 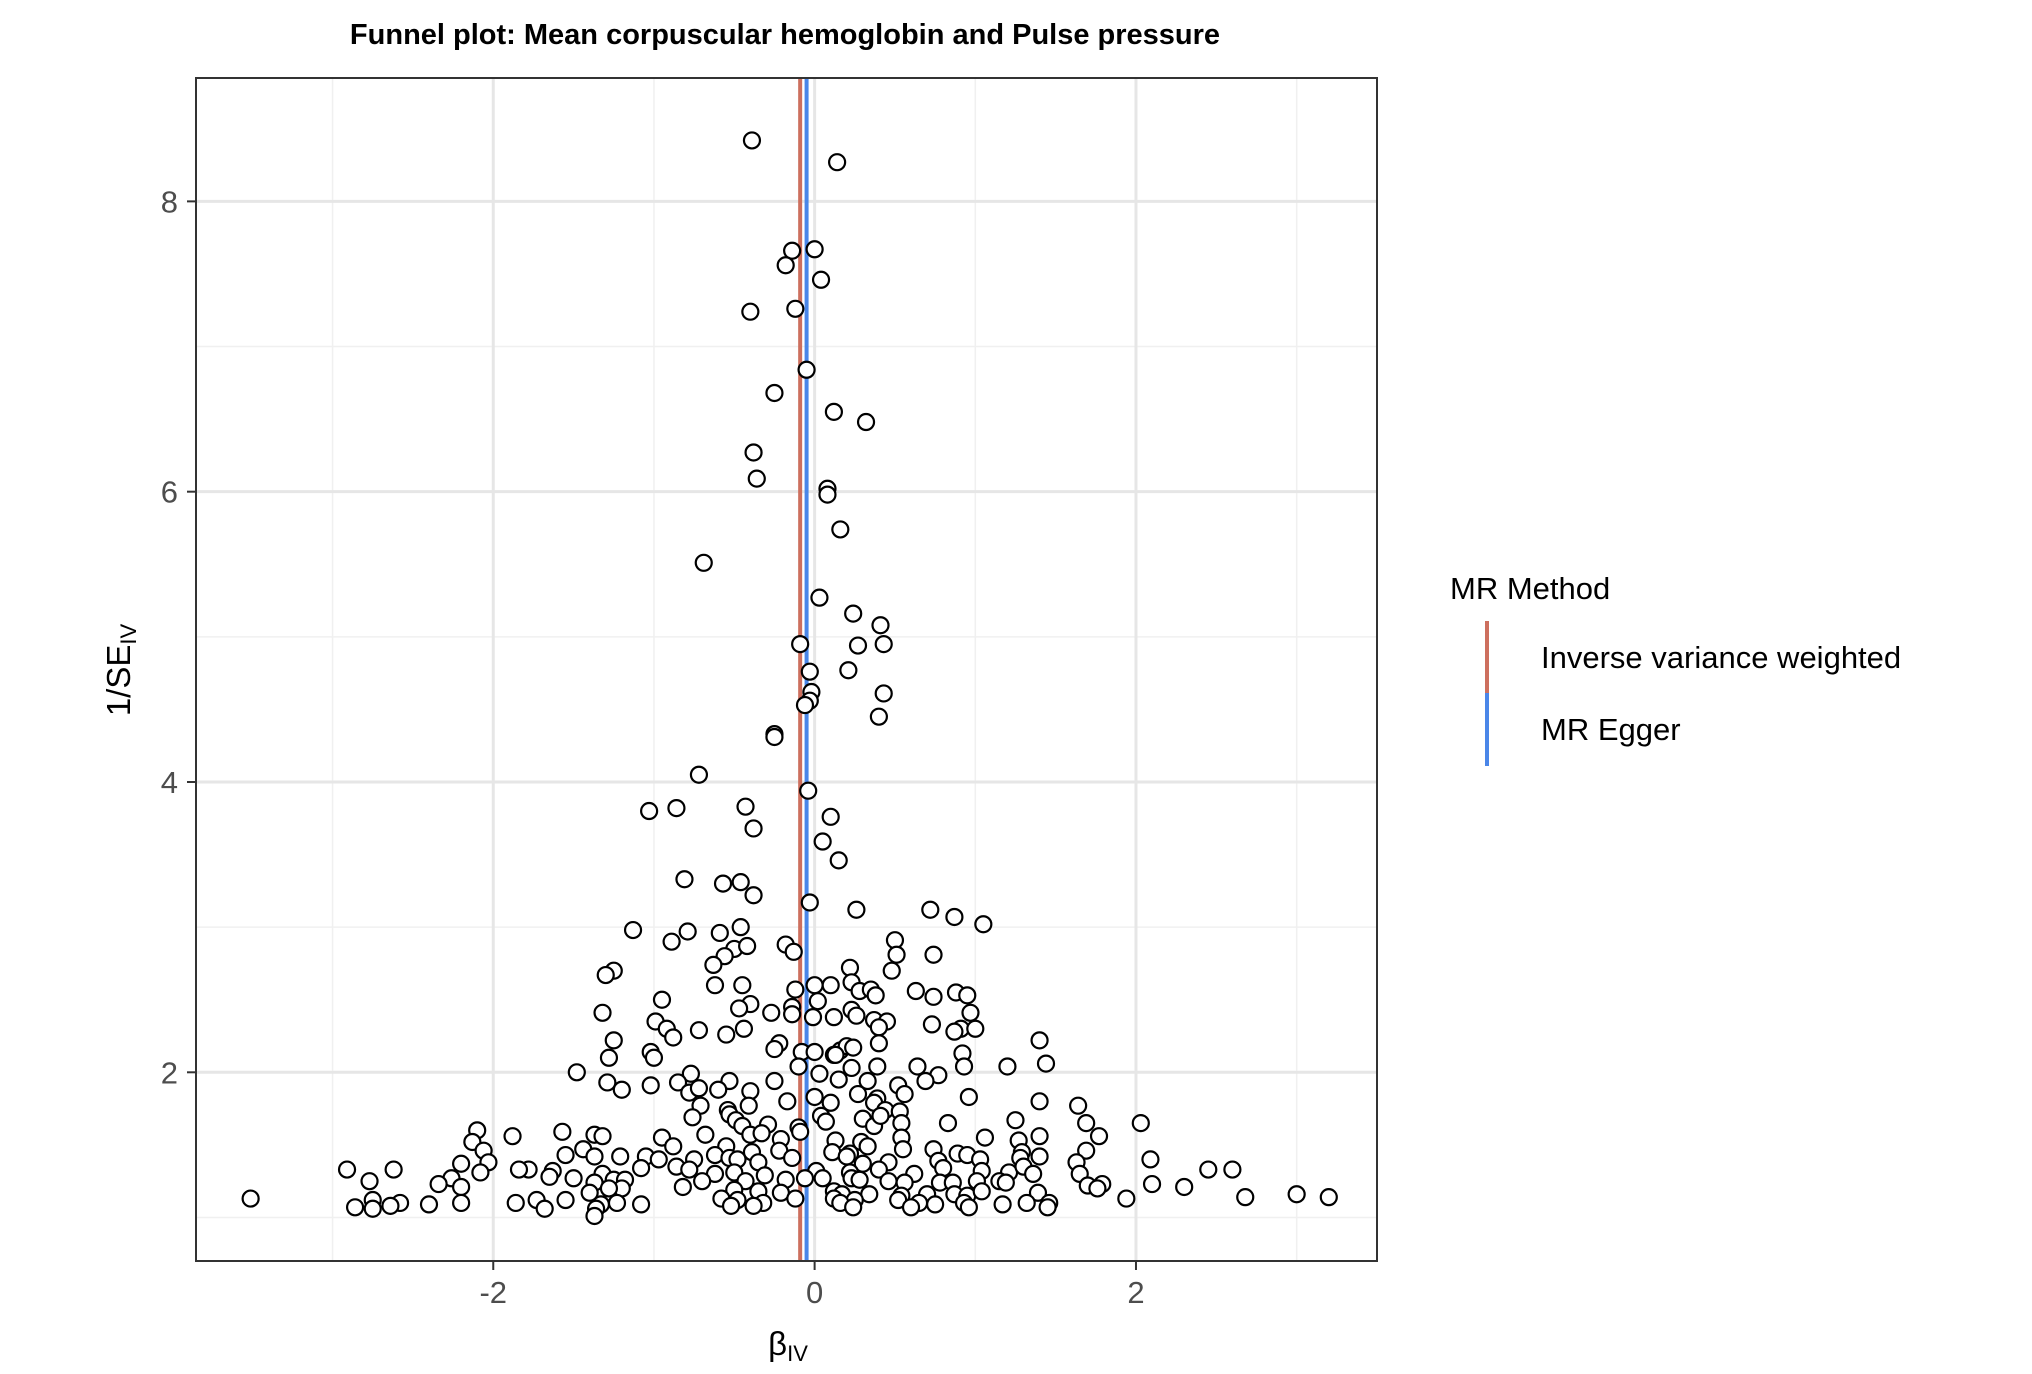 I want to click on x-axis-title-main: β, so click(x=777, y=1343).